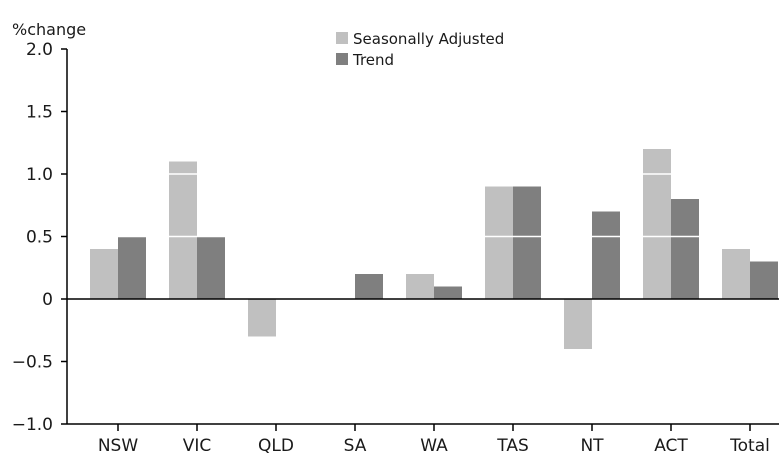 This screenshot has width=779, height=456. Describe the element at coordinates (671, 446) in the screenshot. I see `x-tick-label-act: ACT` at that location.